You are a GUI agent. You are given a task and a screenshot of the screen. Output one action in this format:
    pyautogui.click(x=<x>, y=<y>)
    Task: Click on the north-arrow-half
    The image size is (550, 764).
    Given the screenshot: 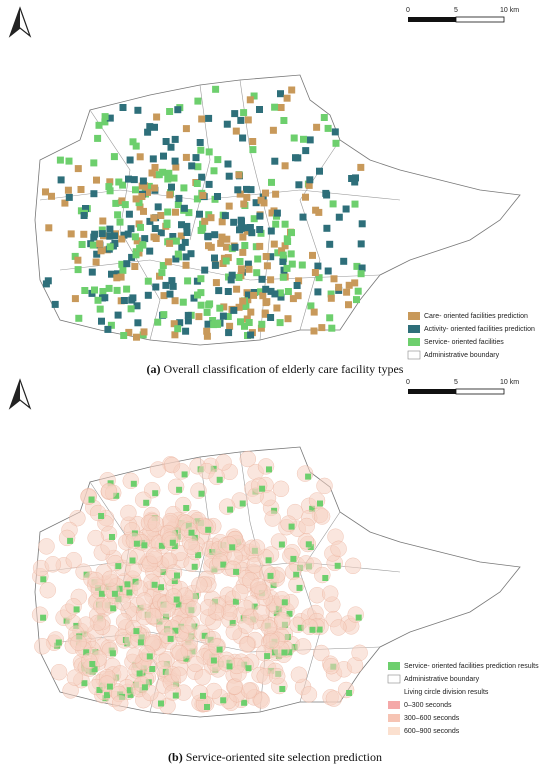 What is the action you would take?
    pyautogui.click(x=15, y=394)
    